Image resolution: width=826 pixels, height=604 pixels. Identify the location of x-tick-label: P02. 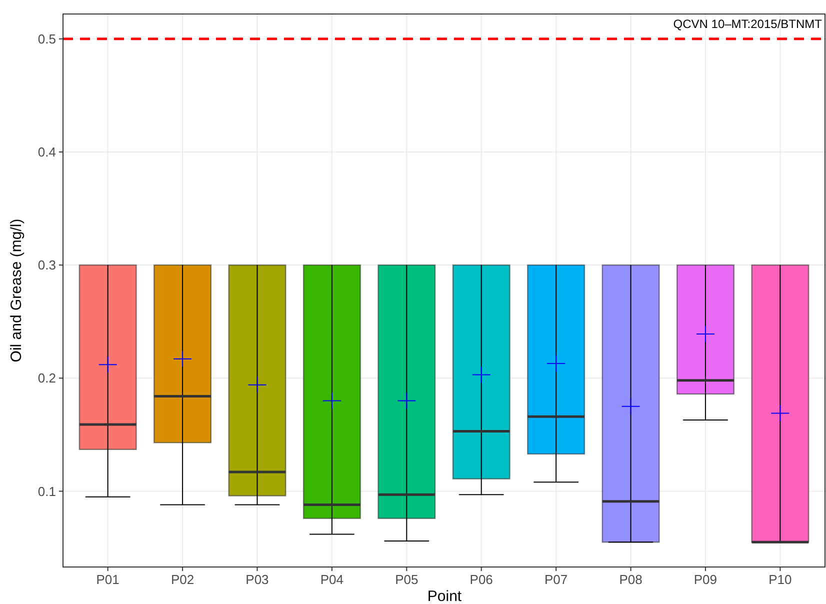
(182, 579).